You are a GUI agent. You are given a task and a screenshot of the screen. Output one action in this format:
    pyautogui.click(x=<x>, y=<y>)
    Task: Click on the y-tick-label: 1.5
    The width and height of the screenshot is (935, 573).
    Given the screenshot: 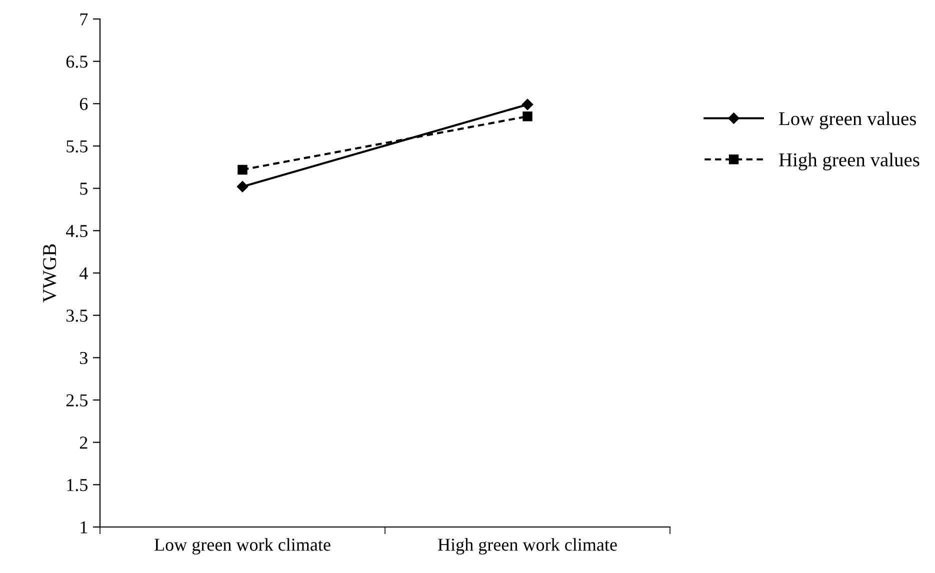 What is the action you would take?
    pyautogui.click(x=77, y=485)
    